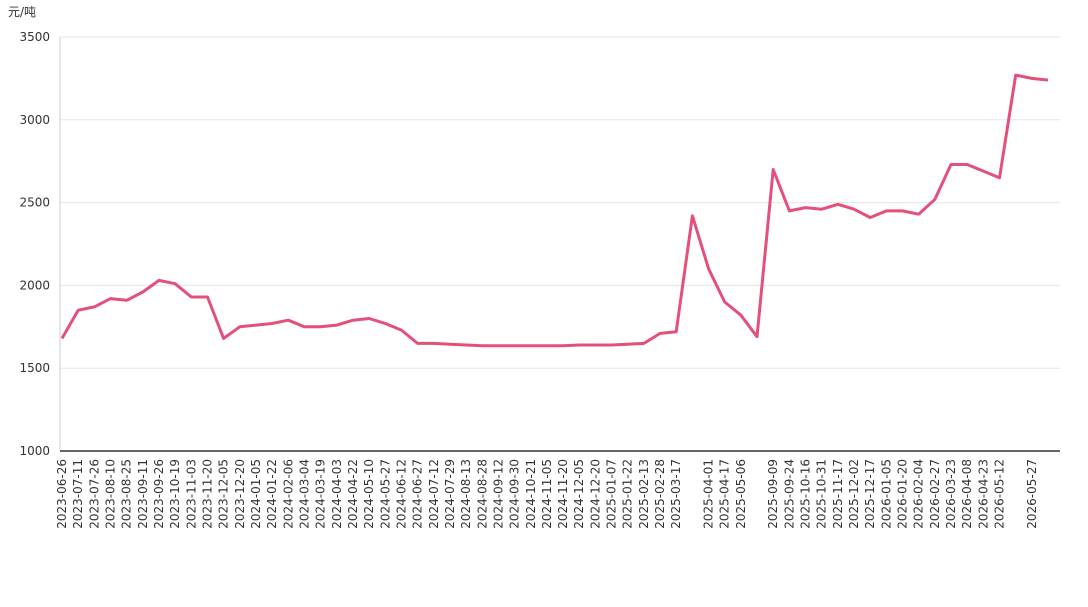 This screenshot has height=607, width=1088. I want to click on x-tick-label: 2025-02-28, so click(660, 494).